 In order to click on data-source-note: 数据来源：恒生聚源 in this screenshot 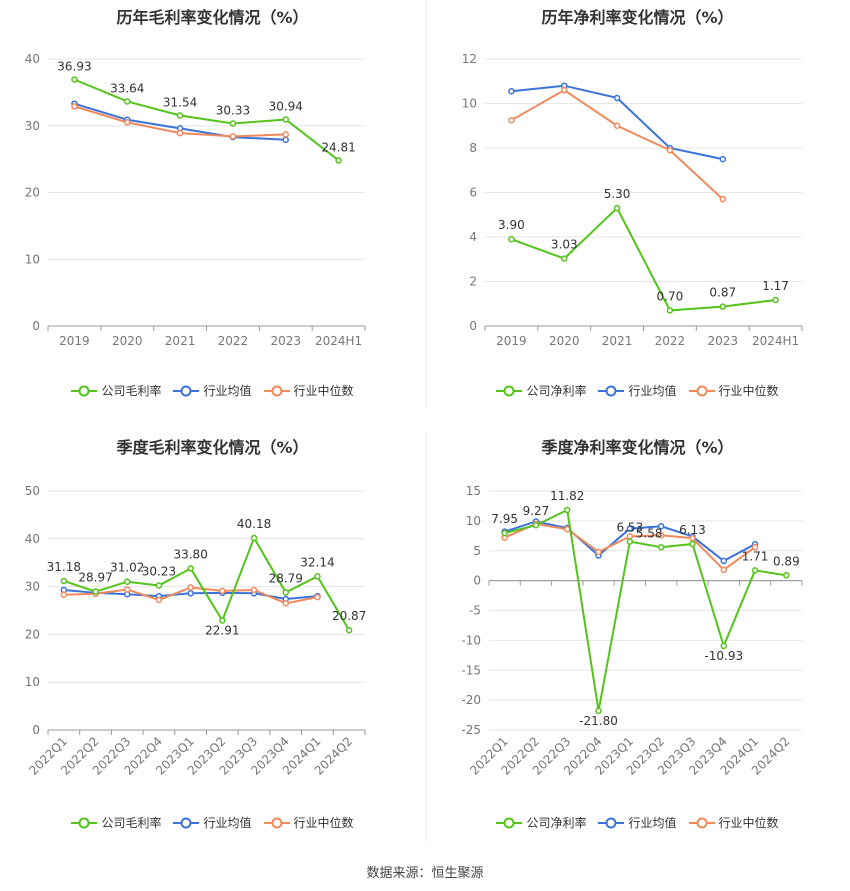, I will do `click(425, 873)`.